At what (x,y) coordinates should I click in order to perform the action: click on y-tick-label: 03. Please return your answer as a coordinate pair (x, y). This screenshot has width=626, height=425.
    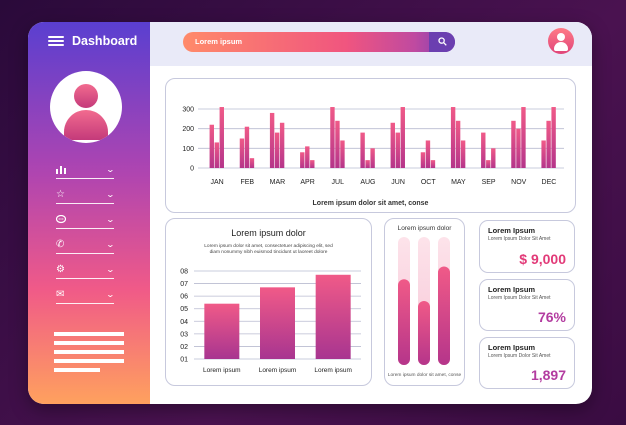
    Looking at the image, I should click on (184, 334).